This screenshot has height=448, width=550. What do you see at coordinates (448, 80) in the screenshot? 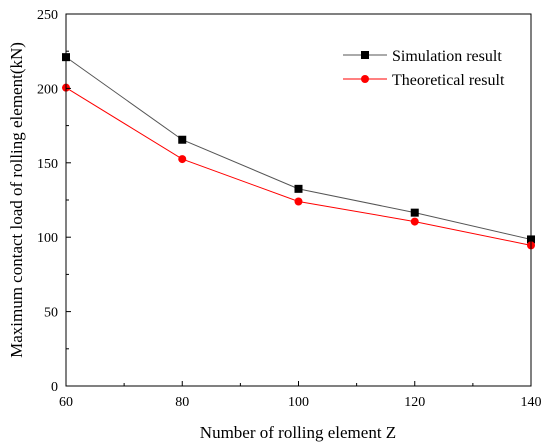
I see `legend-label-theoretical: Theoretical result` at bounding box center [448, 80].